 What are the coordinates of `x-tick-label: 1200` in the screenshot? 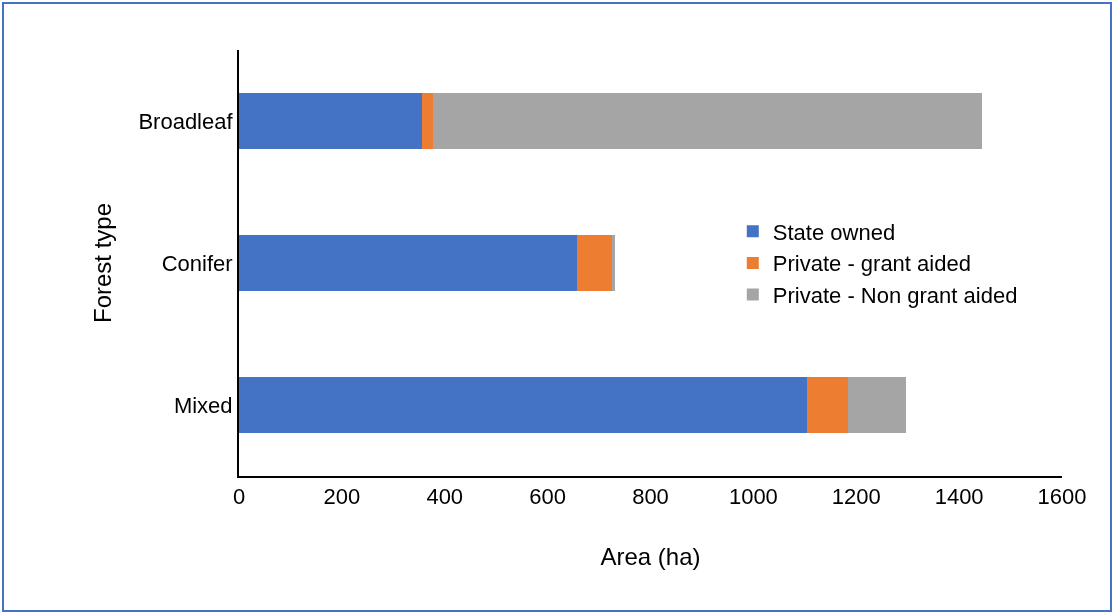 It's located at (856, 497).